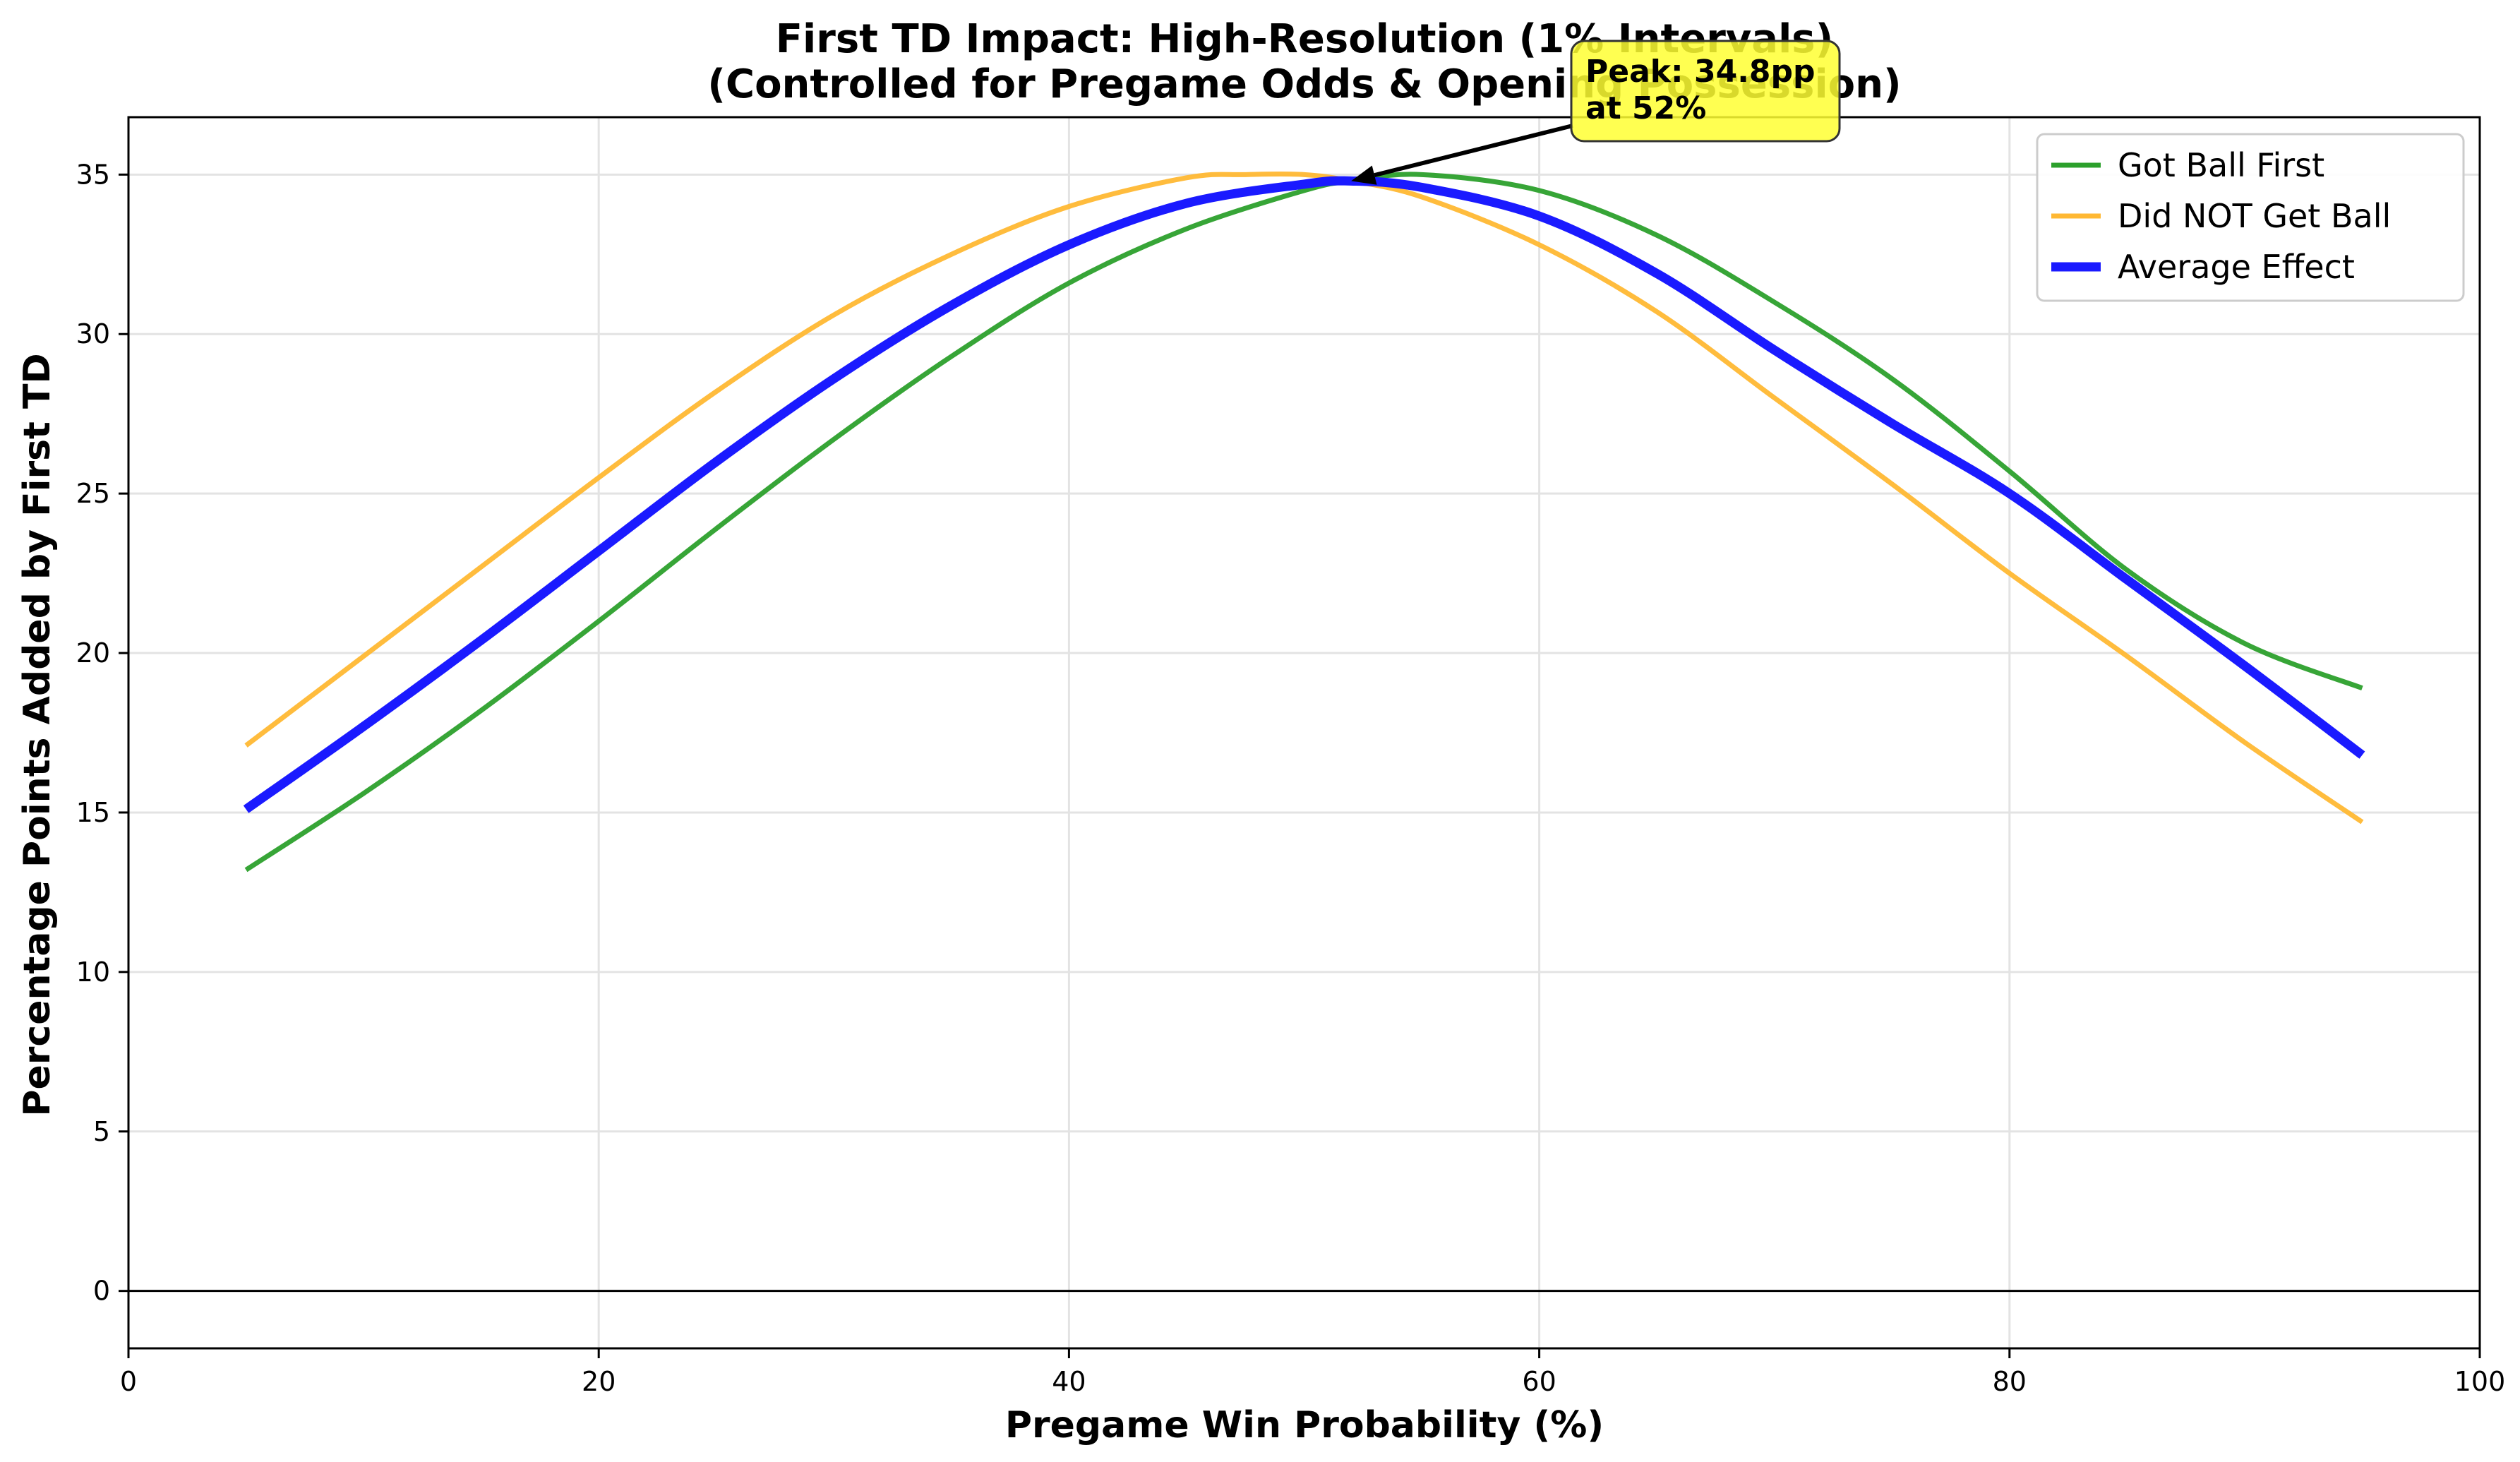  What do you see at coordinates (93, 972) in the screenshot?
I see `y-tick-label: 10` at bounding box center [93, 972].